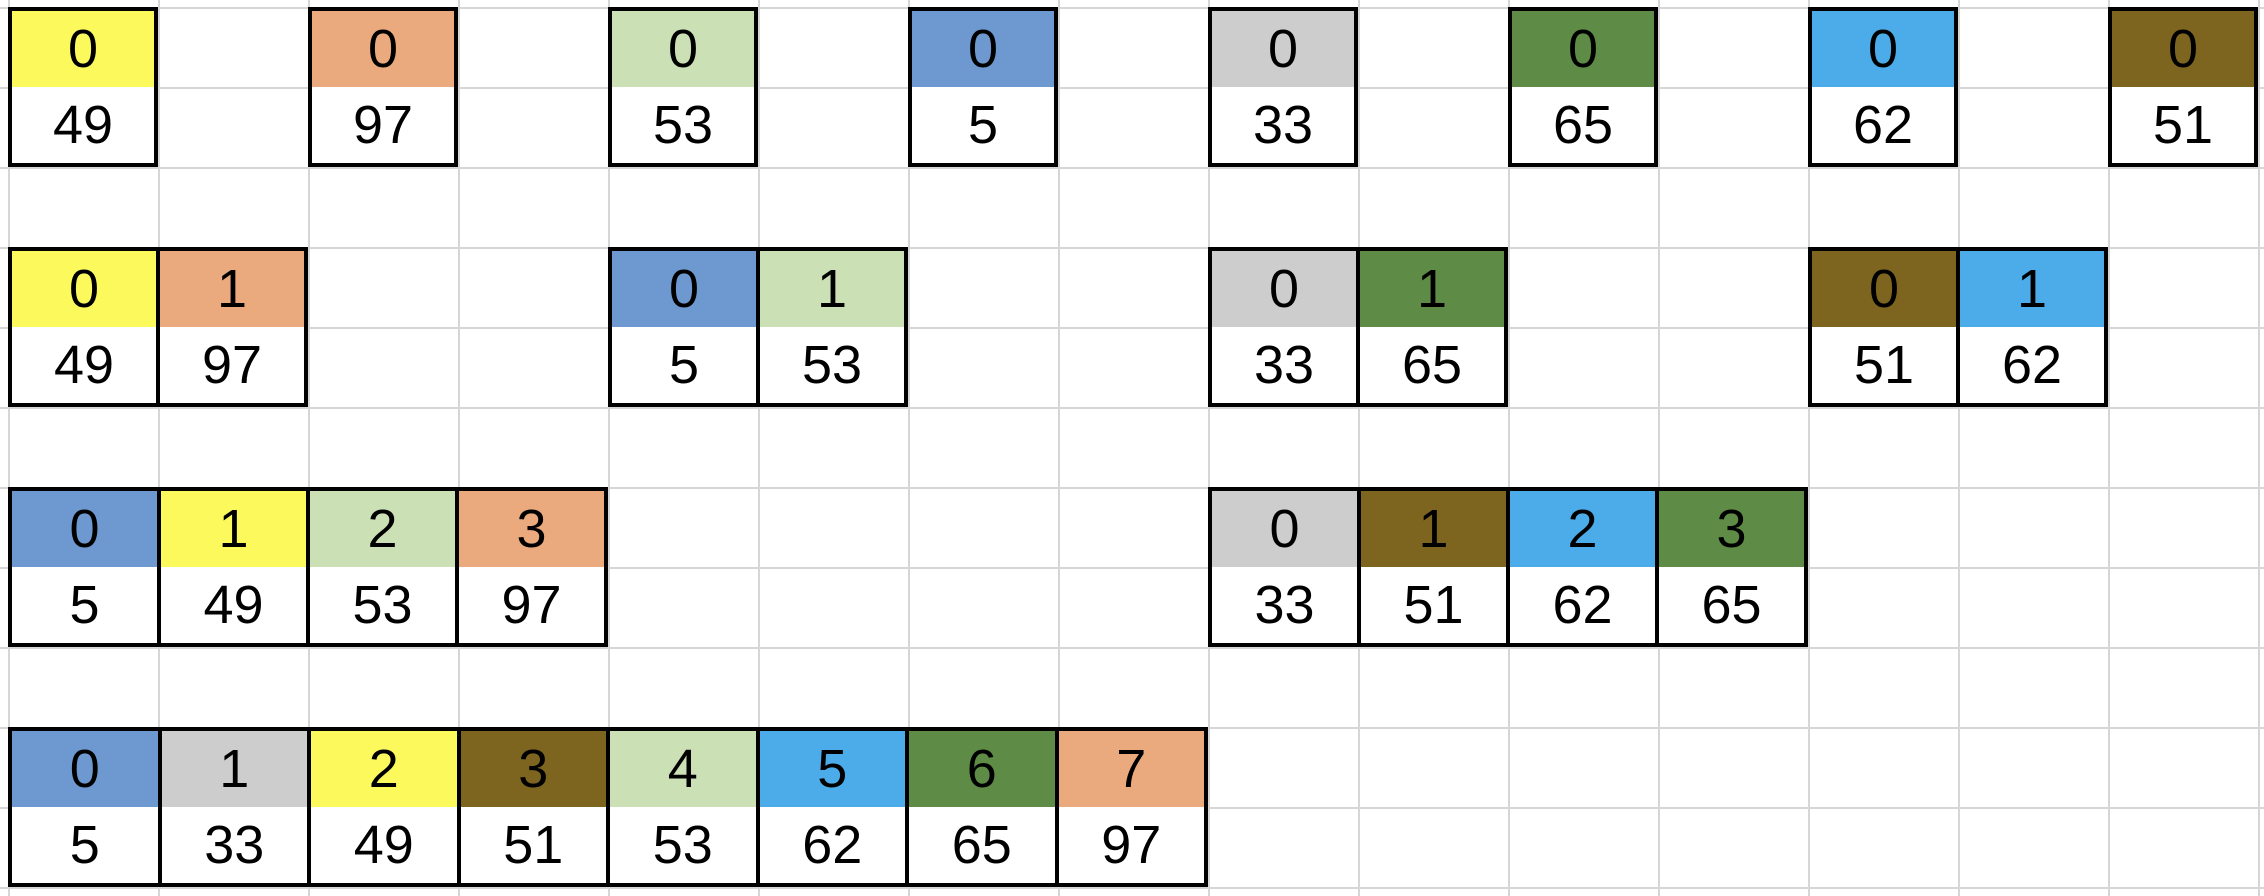 This screenshot has width=2264, height=896. Describe the element at coordinates (1131, 769) in the screenshot. I see `cell-index: 7` at that location.